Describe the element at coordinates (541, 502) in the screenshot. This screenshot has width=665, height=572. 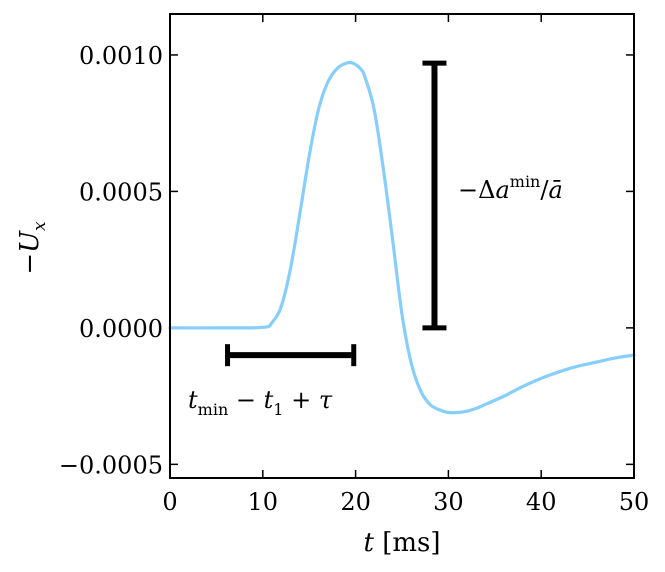
I see `x-tick-label: 40` at that location.